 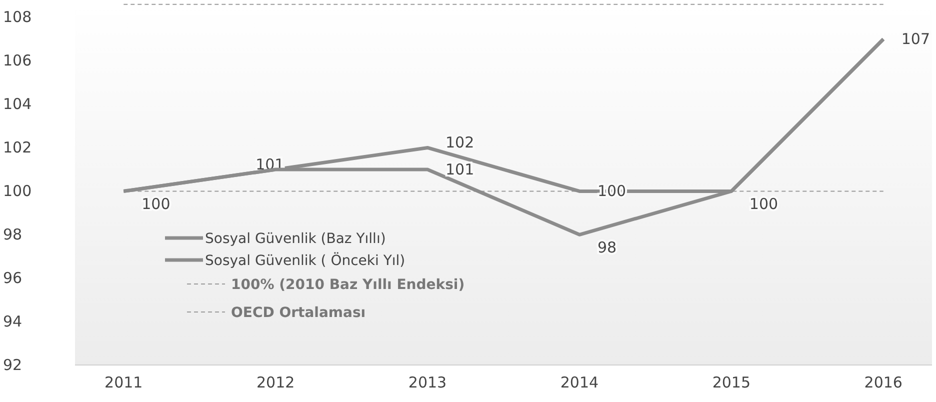 What do you see at coordinates (123, 383) in the screenshot?
I see `x-tick-label: 2011` at bounding box center [123, 383].